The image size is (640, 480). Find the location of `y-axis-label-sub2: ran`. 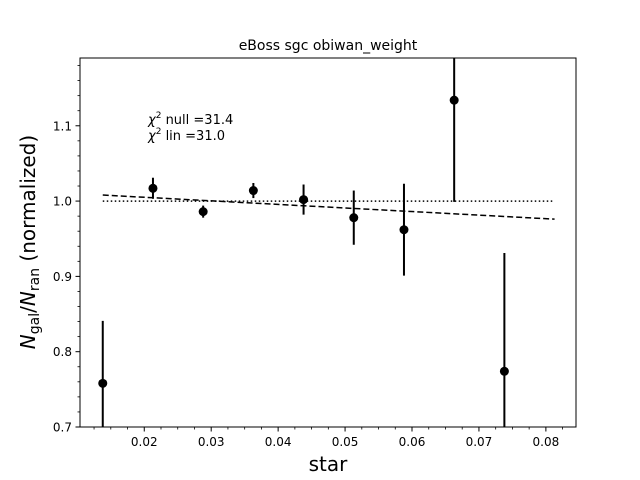

y-axis-label-sub2: ran is located at coordinates (35, 279).